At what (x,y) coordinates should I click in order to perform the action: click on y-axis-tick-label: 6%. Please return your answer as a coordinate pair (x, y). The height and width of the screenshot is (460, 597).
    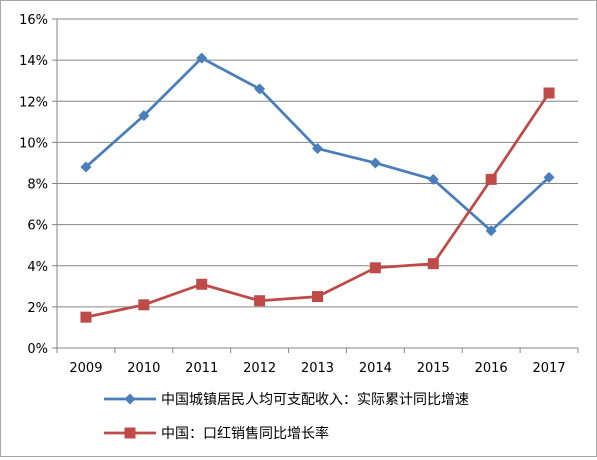
    Looking at the image, I should click on (37, 226).